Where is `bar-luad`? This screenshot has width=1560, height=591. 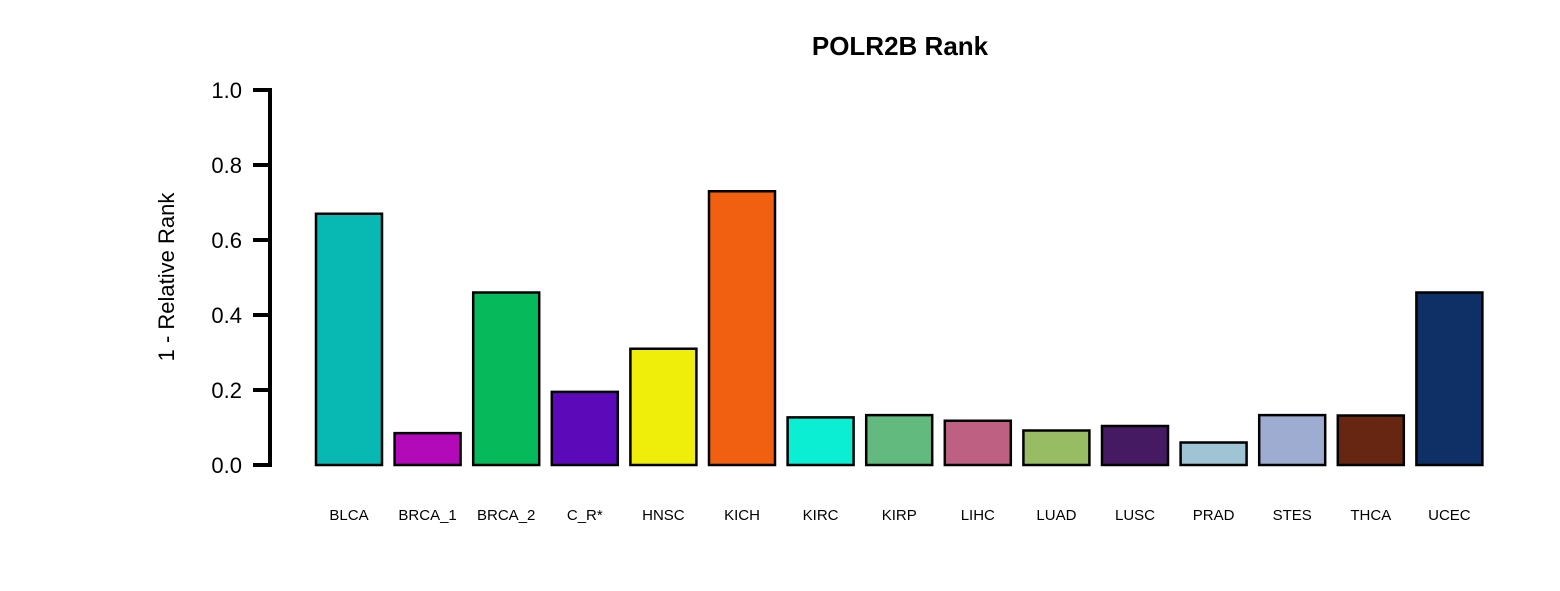 bar-luad is located at coordinates (1056, 448).